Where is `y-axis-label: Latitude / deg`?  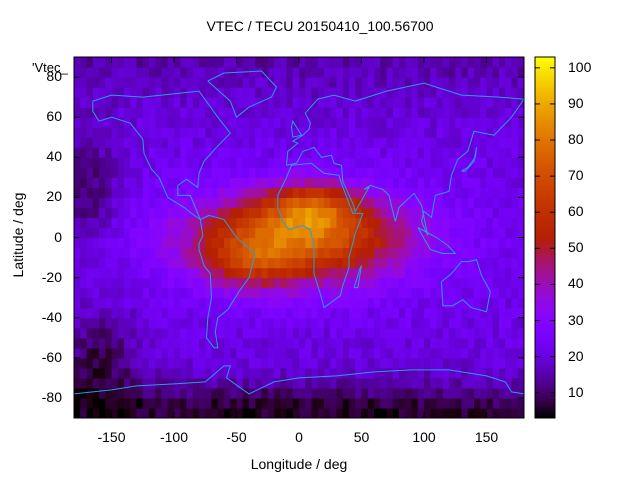
y-axis-label: Latitude / deg is located at coordinates (18, 235).